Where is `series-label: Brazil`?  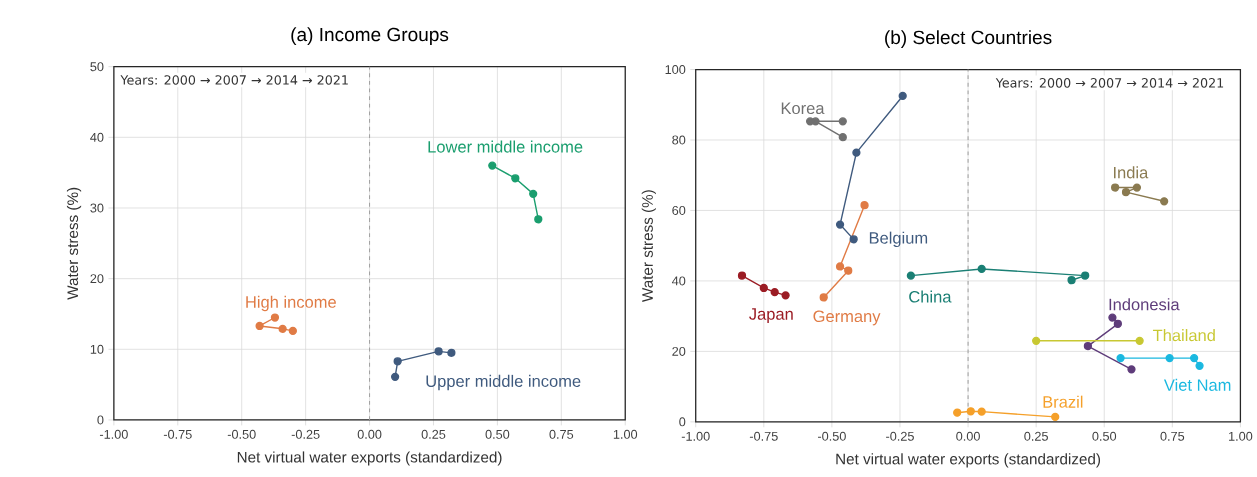
series-label: Brazil is located at coordinates (1063, 401).